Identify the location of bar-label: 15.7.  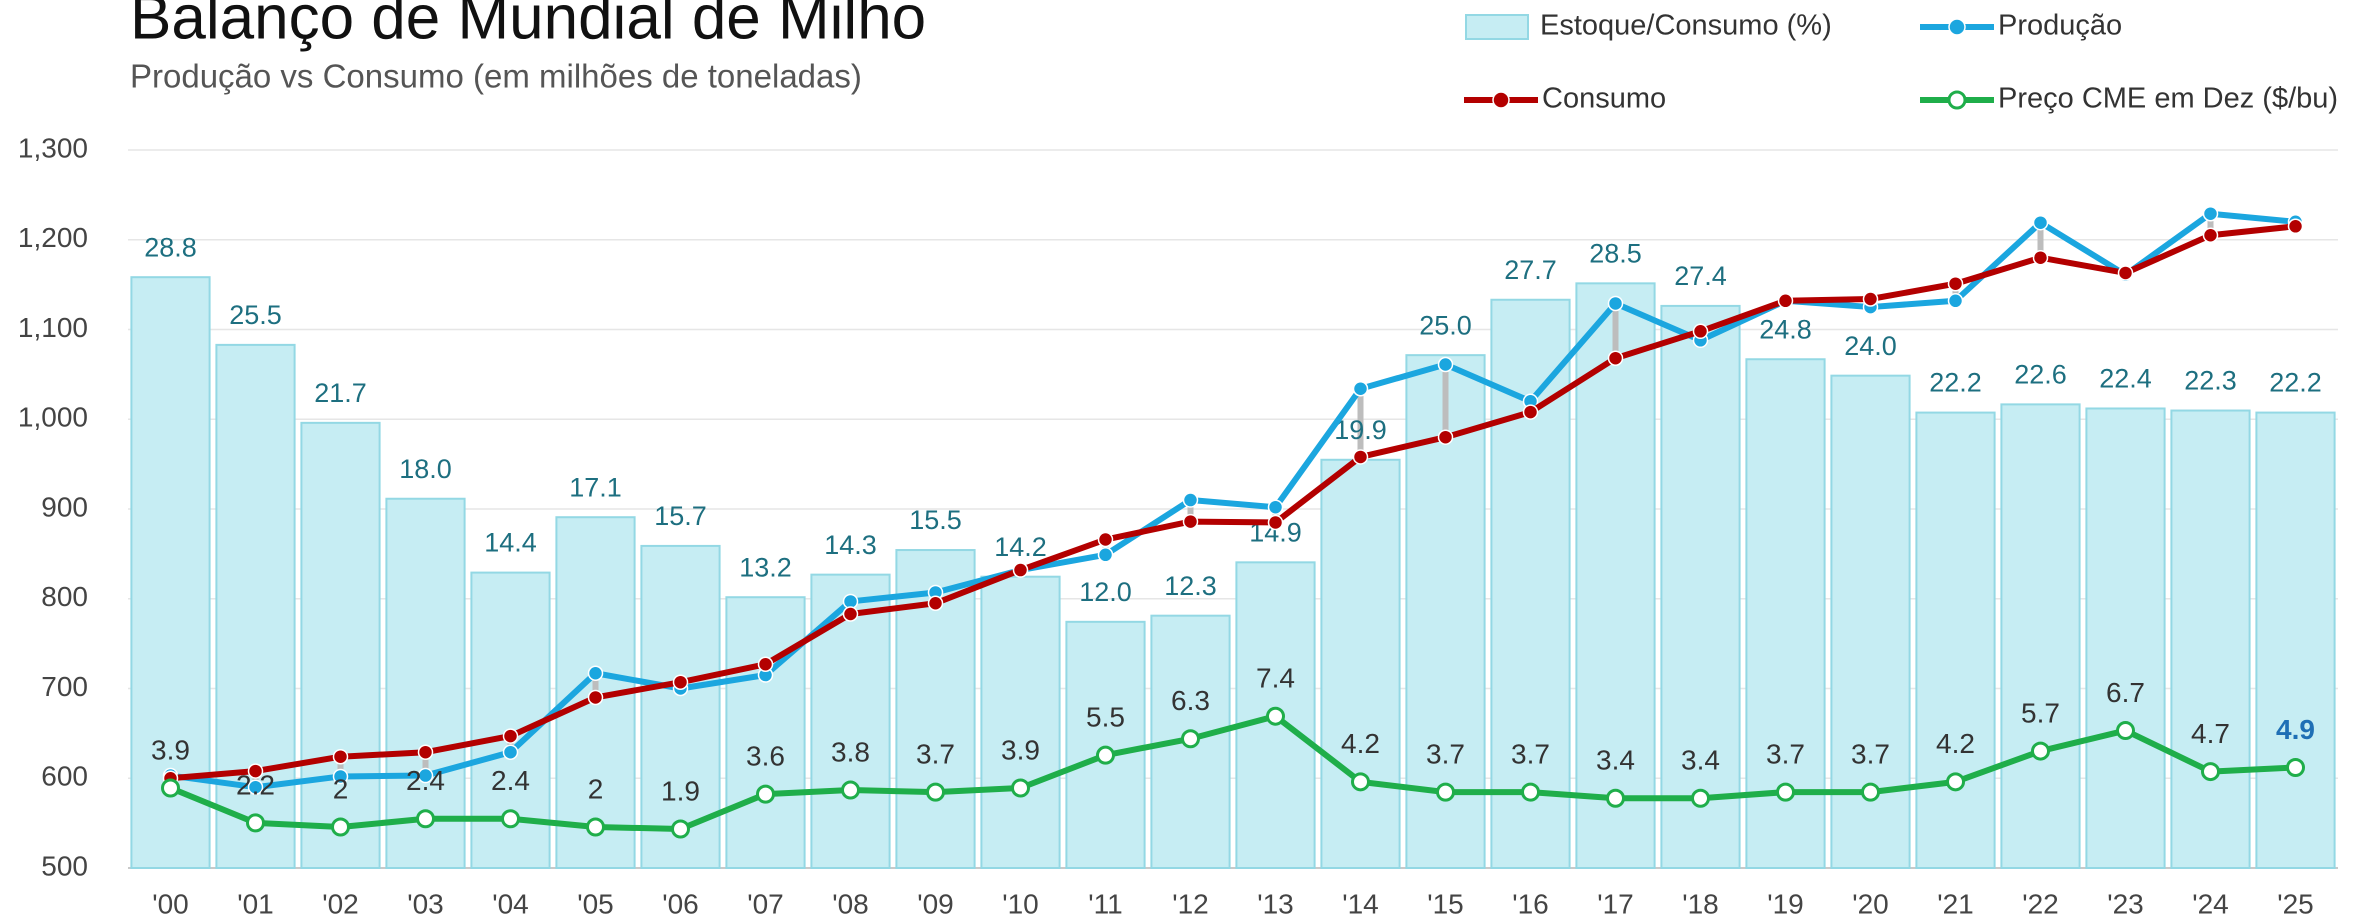
(680, 516).